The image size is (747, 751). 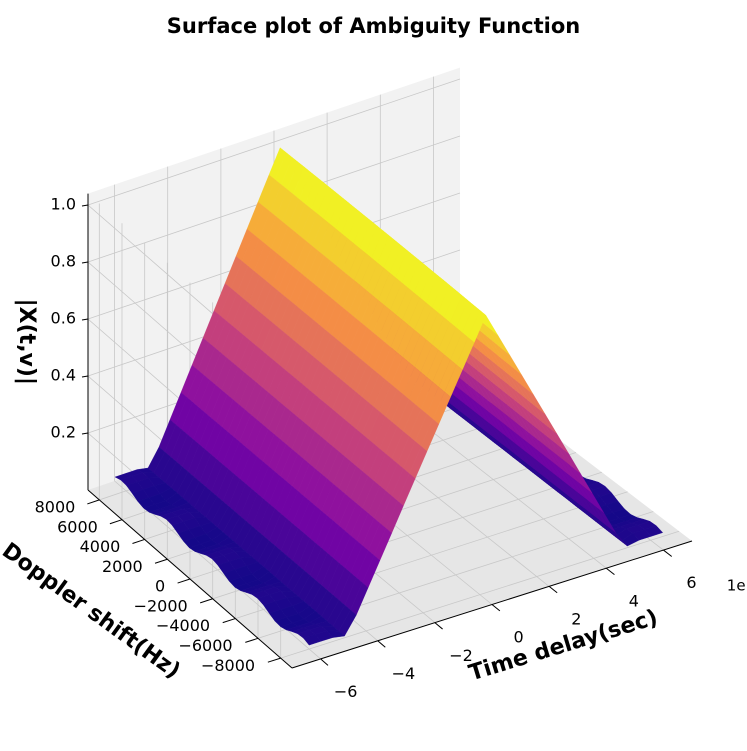 What do you see at coordinates (634, 600) in the screenshot?
I see `x-tick-label: 4` at bounding box center [634, 600].